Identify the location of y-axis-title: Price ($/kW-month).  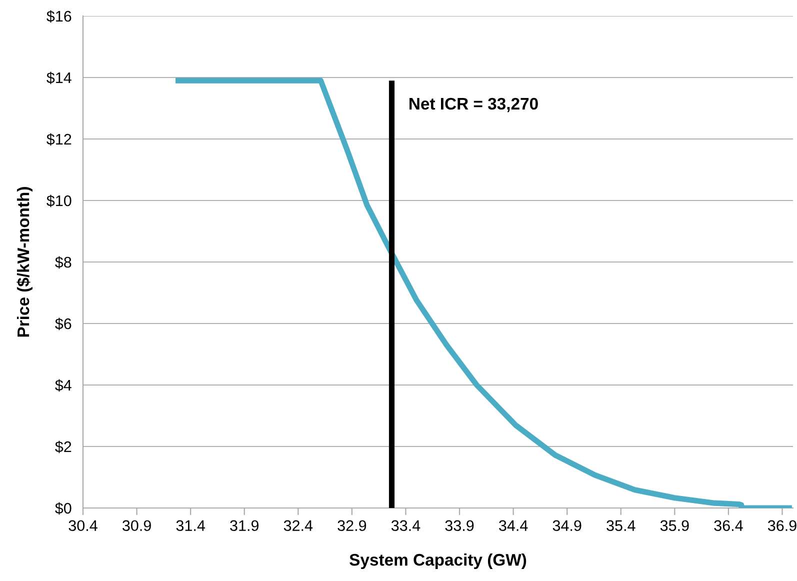
(24, 262).